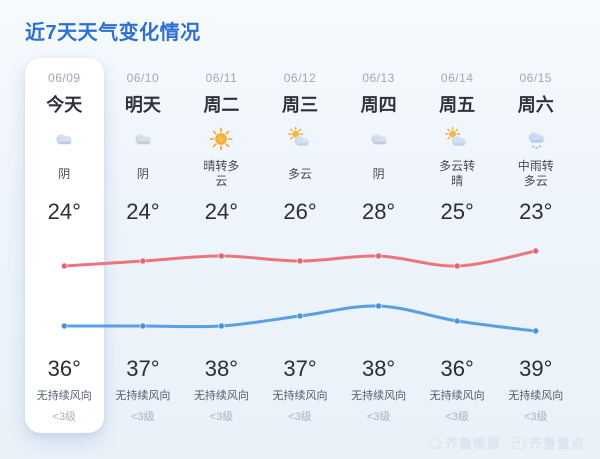  What do you see at coordinates (535, 105) in the screenshot?
I see `forecast-day-label: 周六` at bounding box center [535, 105].